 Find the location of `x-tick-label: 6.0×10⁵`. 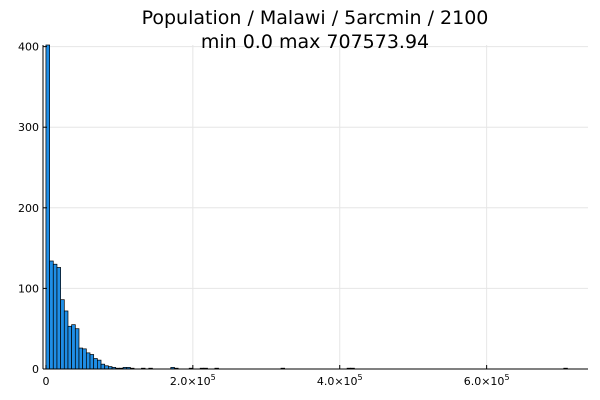

x-tick-label: 6.0×10⁵ is located at coordinates (487, 380).